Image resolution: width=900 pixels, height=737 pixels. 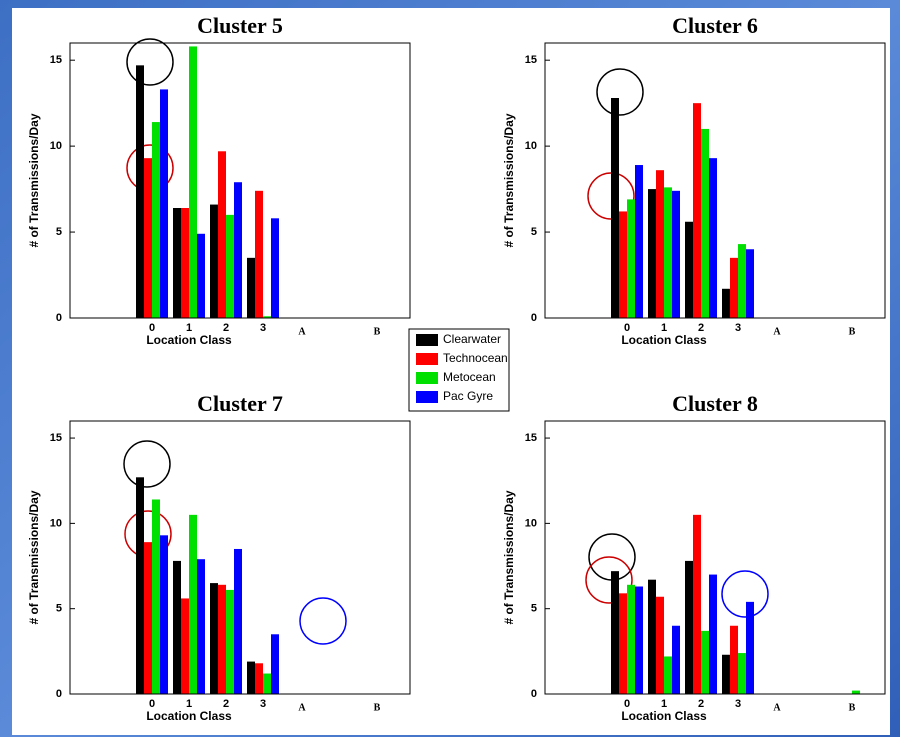 What do you see at coordinates (475, 358) in the screenshot?
I see `legend-label: Technocean` at bounding box center [475, 358].